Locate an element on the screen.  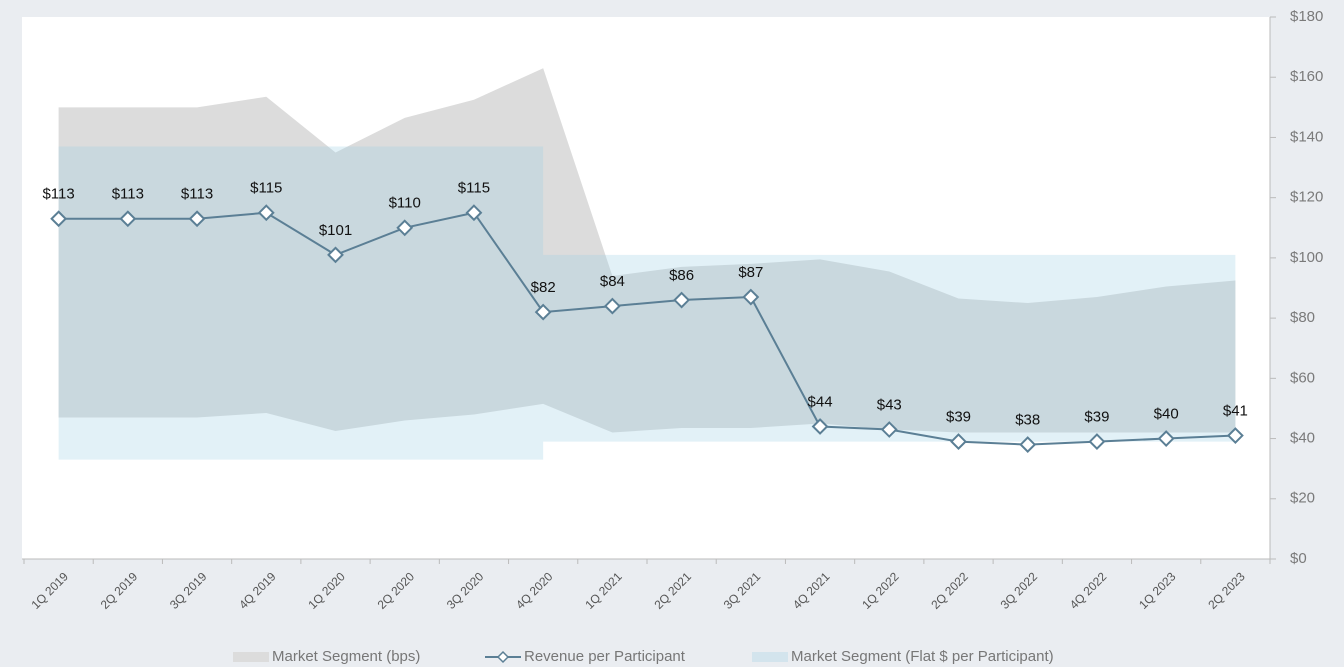
y-tick-label: $100 is located at coordinates (1306, 257).